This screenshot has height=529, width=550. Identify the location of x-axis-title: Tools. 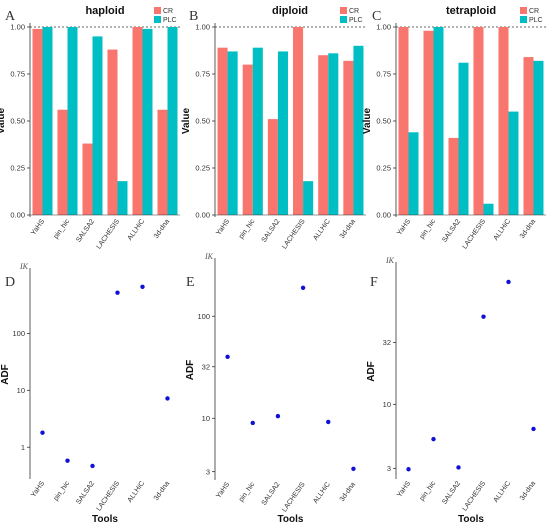
(471, 519).